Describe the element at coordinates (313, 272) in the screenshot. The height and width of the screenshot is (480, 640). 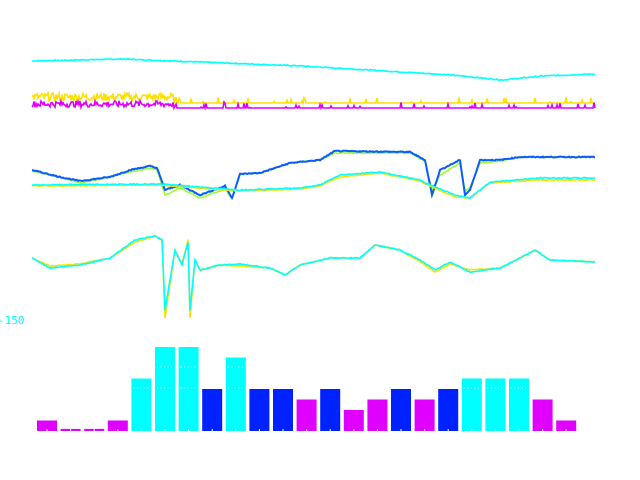
I see `bottom-series-cyan-line` at that location.